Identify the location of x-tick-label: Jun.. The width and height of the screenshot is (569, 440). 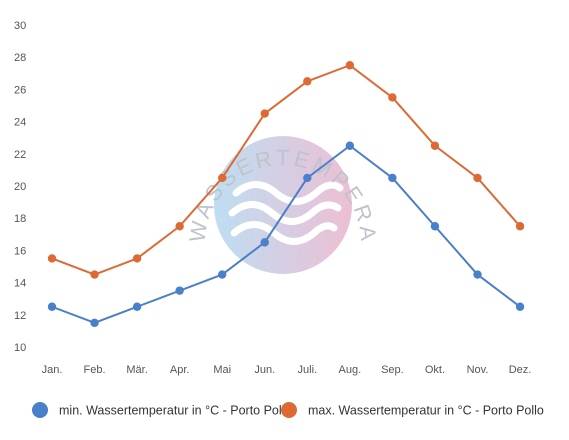
(264, 370).